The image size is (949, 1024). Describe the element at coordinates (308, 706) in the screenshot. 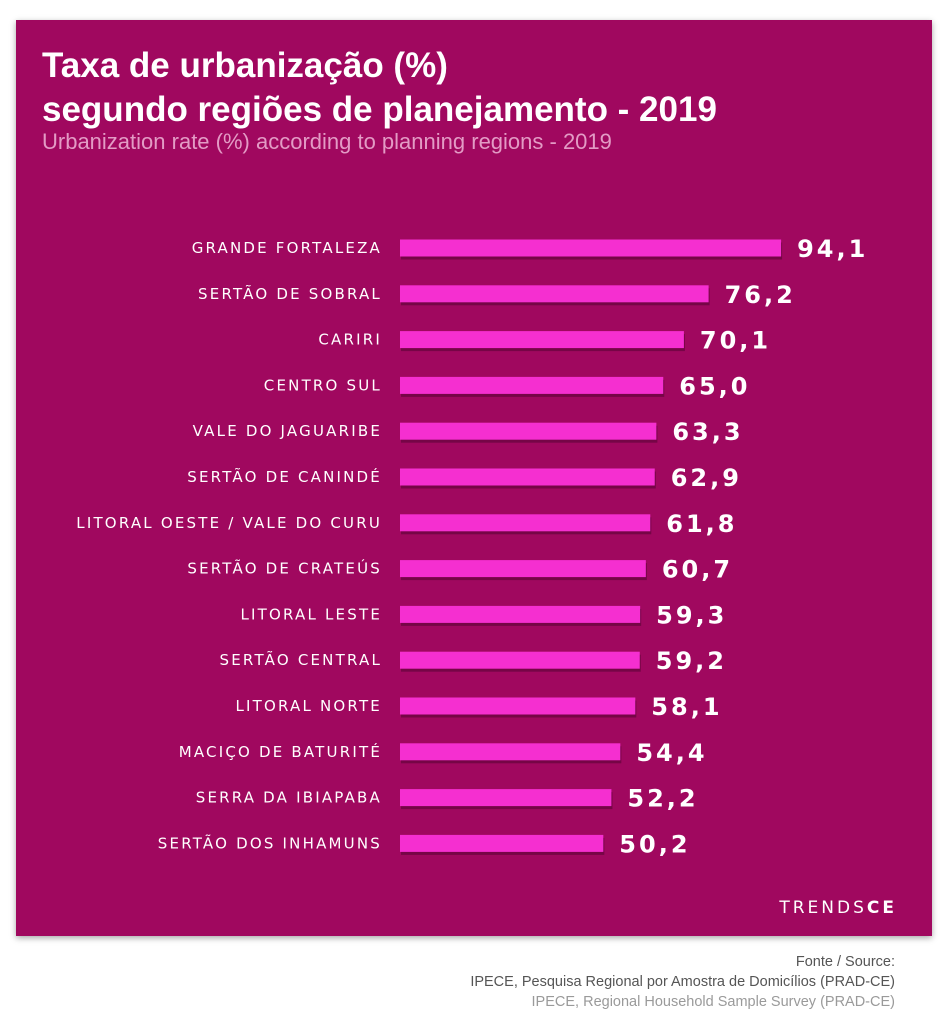

I see `category-label: LITORAL NORTE` at that location.